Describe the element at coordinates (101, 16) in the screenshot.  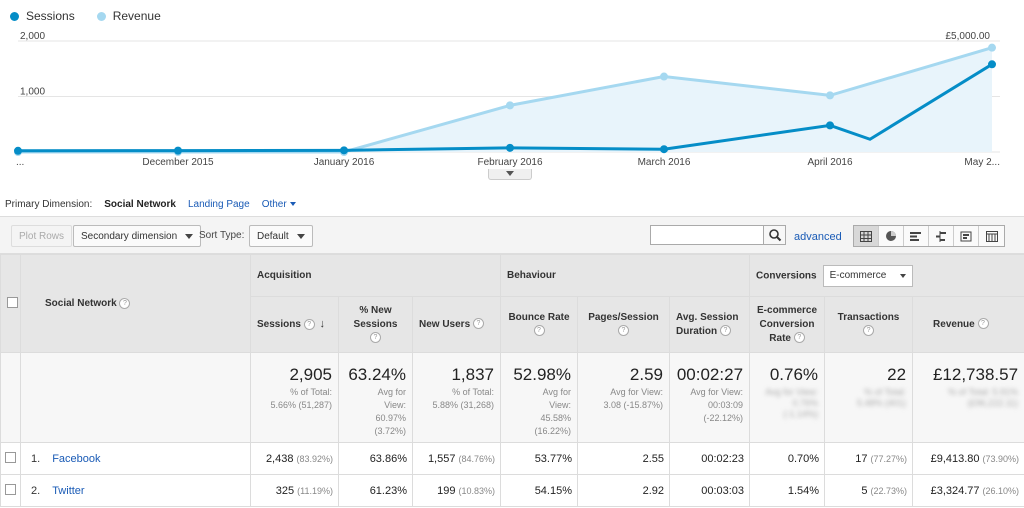
I see `revenue-dot-icon` at that location.